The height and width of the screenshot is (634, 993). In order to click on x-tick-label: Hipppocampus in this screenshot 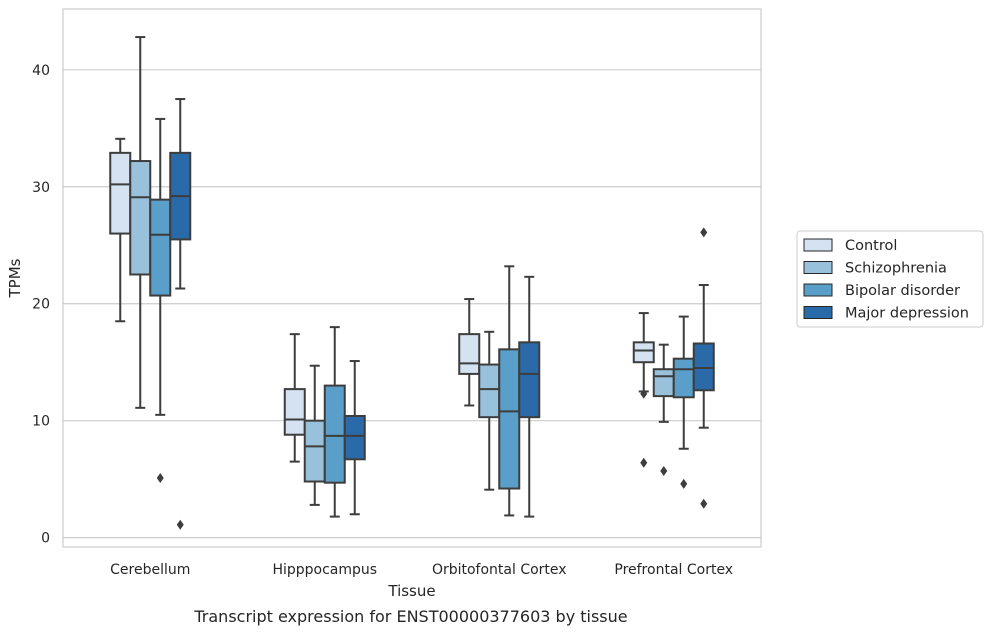, I will do `click(324, 570)`.